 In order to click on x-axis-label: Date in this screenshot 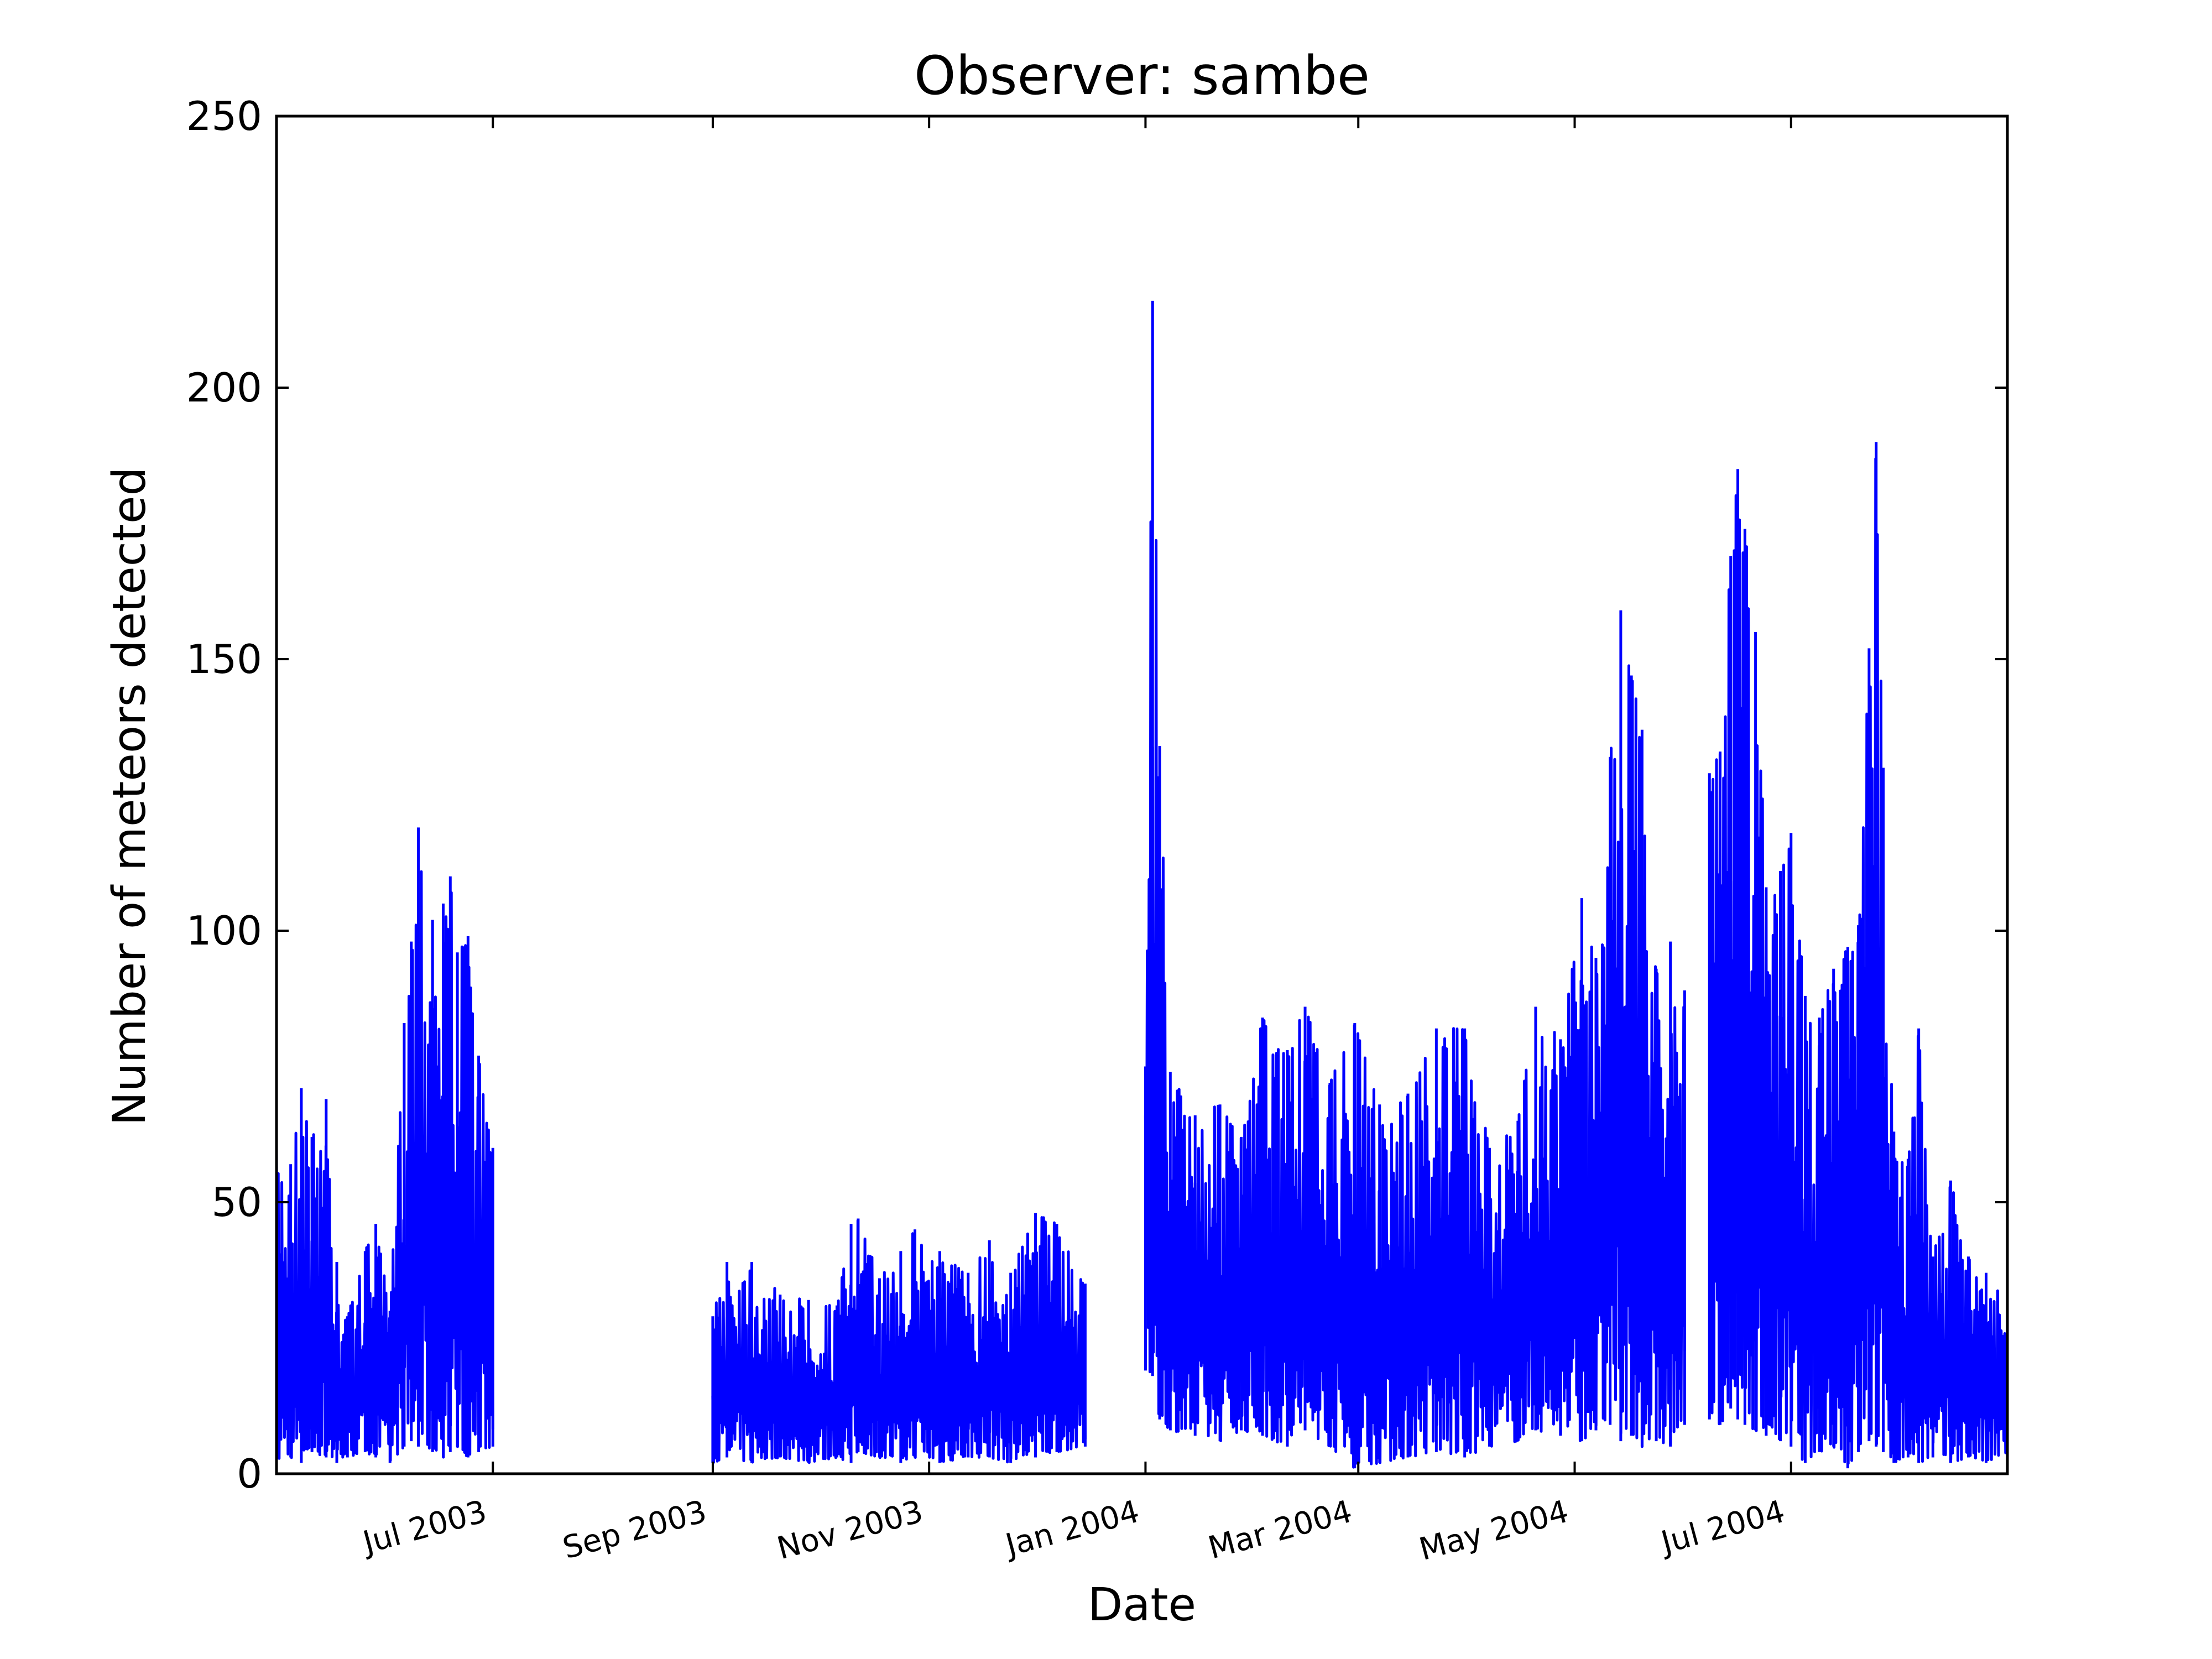, I will do `click(1142, 1605)`.